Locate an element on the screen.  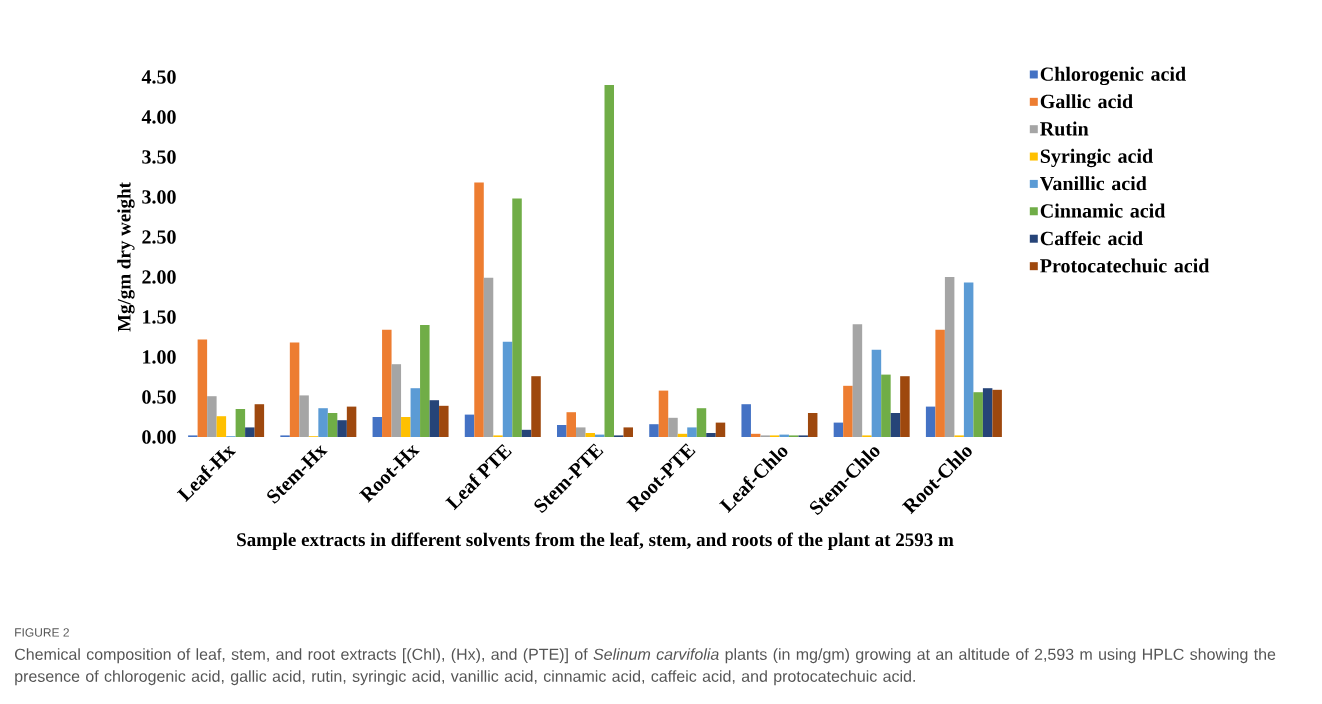
y-tick-label: 4.50 is located at coordinates (158, 77).